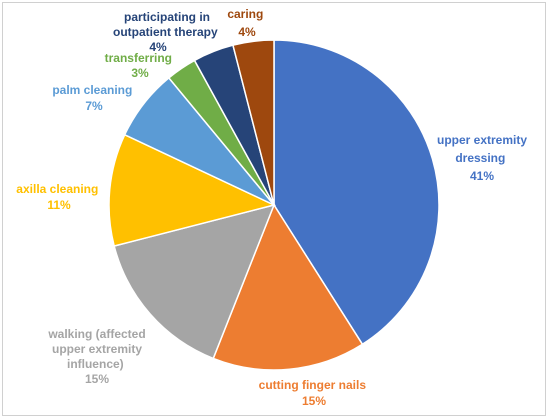 This screenshot has width=550, height=420. Describe the element at coordinates (482, 158) in the screenshot. I see `label-upper-extremity-dressing: upper extremity dressing 41%` at that location.